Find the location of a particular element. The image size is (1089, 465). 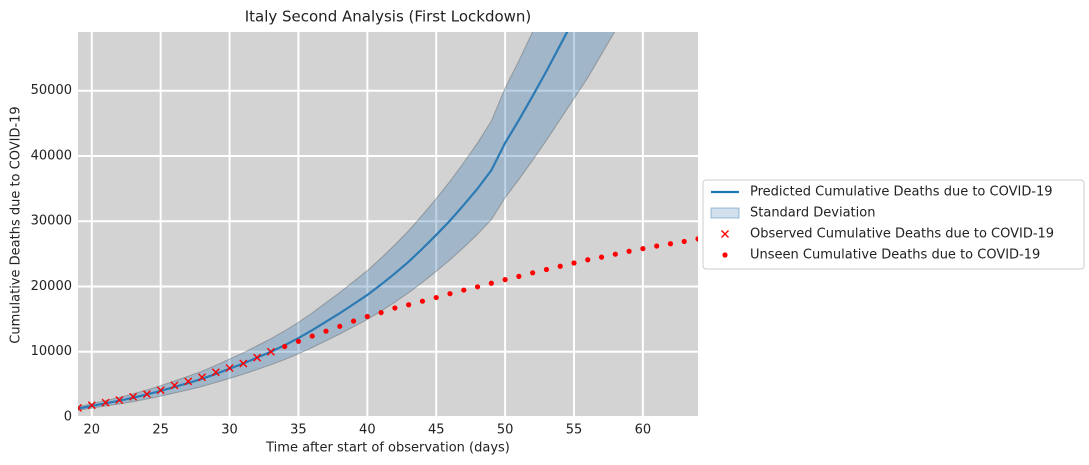

y-tick-label: 0 is located at coordinates (68, 417).